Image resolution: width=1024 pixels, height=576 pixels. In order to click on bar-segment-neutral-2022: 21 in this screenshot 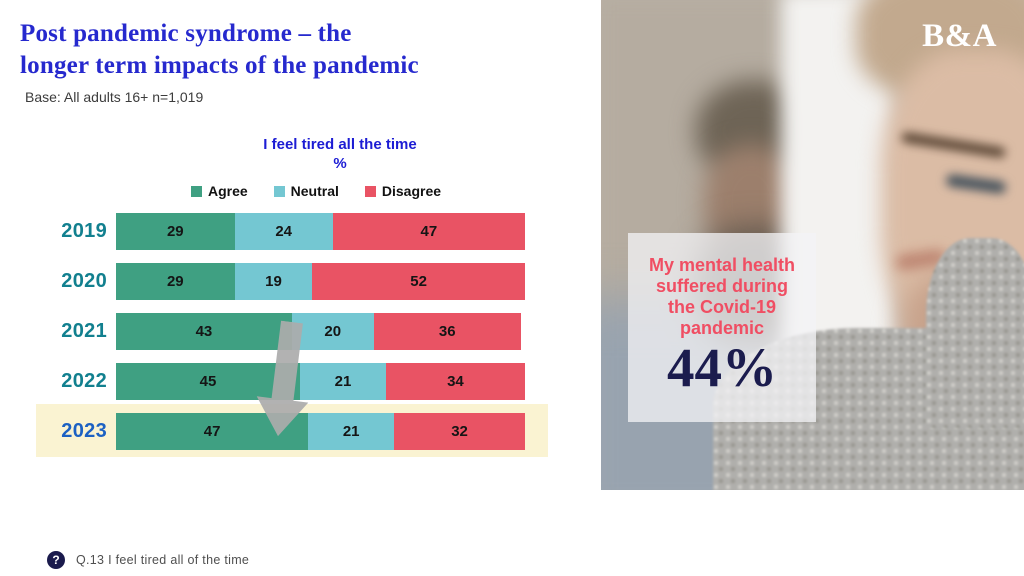, I will do `click(343, 381)`.